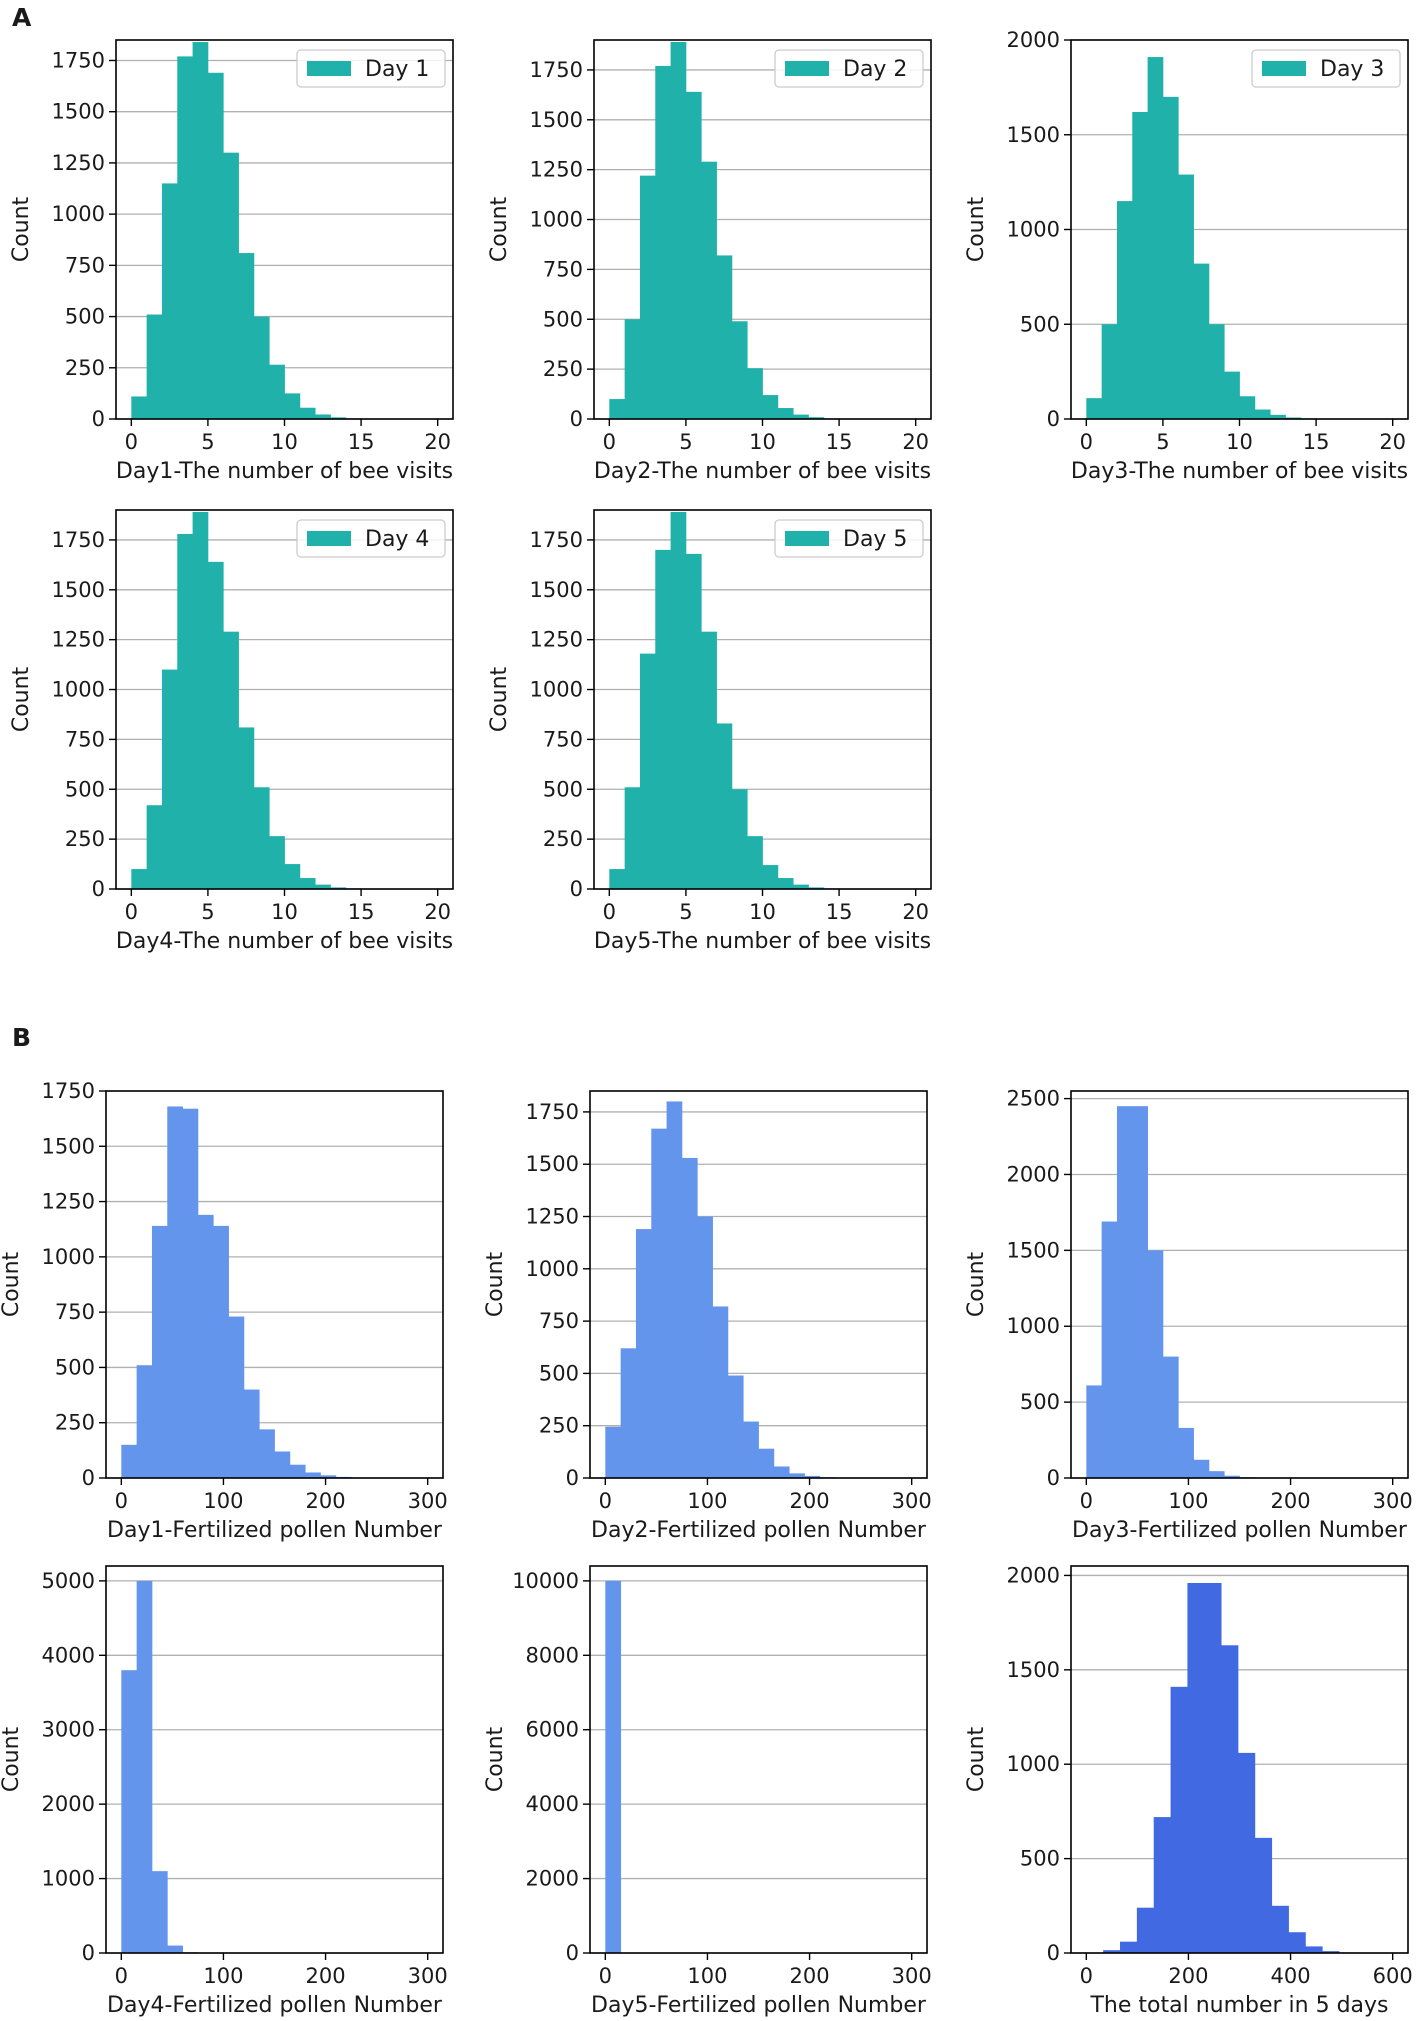  What do you see at coordinates (284, 471) in the screenshot?
I see `x-axis-label: Day1-The number of bee visits` at bounding box center [284, 471].